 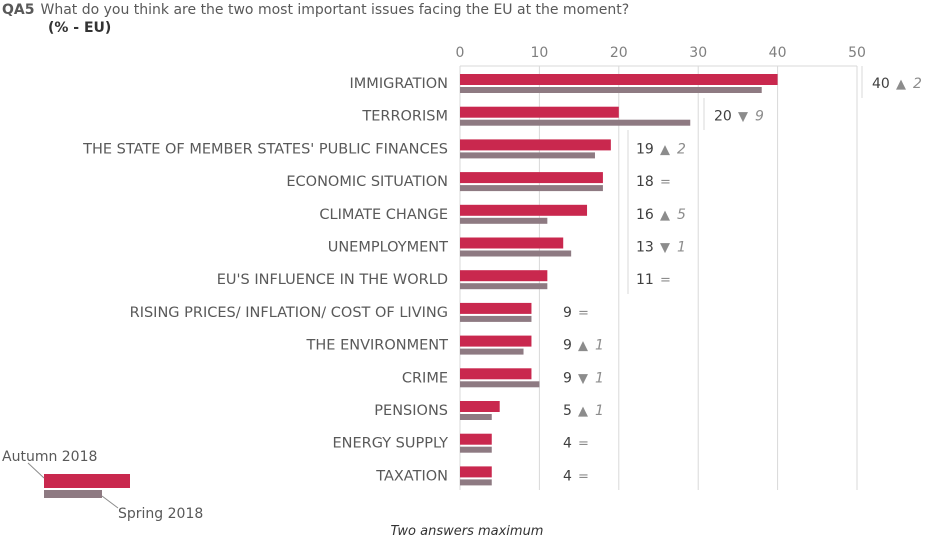 What do you see at coordinates (681, 215) in the screenshot?
I see `change-value: 5` at bounding box center [681, 215].